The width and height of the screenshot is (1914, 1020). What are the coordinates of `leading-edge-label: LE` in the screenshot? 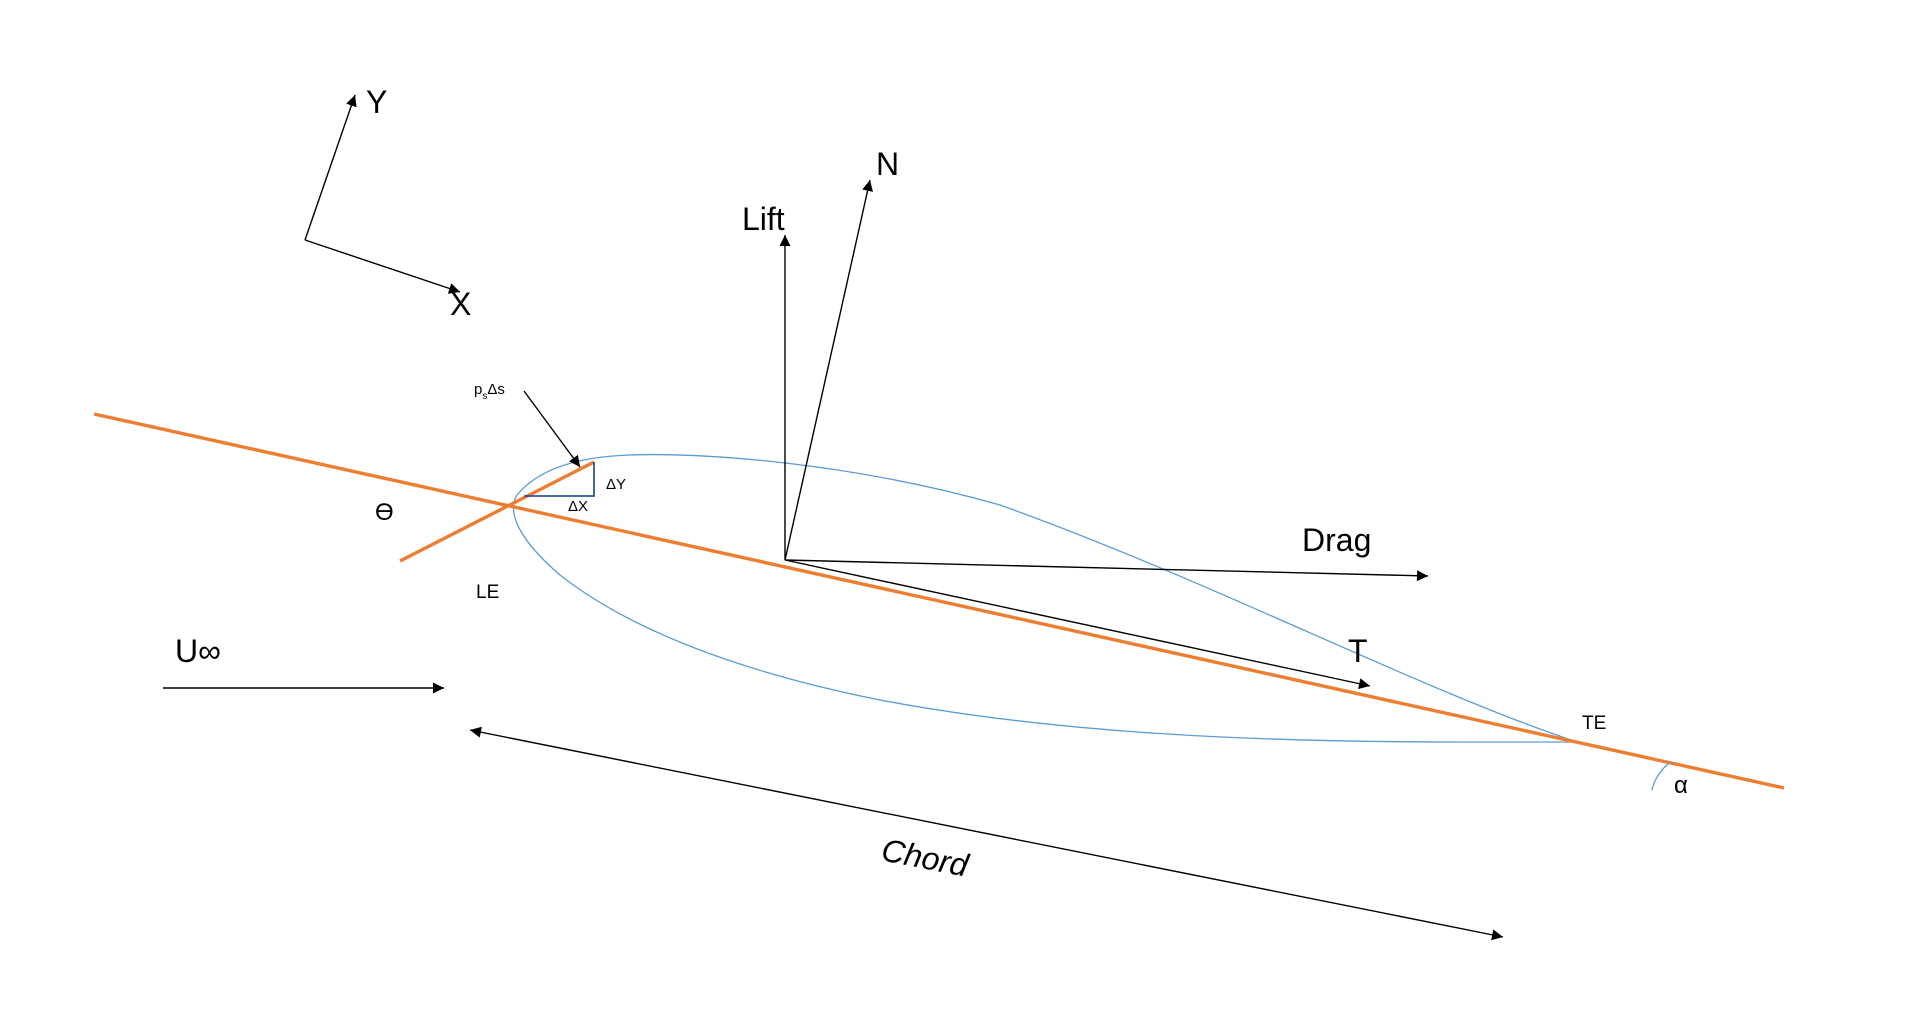 It's located at (487, 592).